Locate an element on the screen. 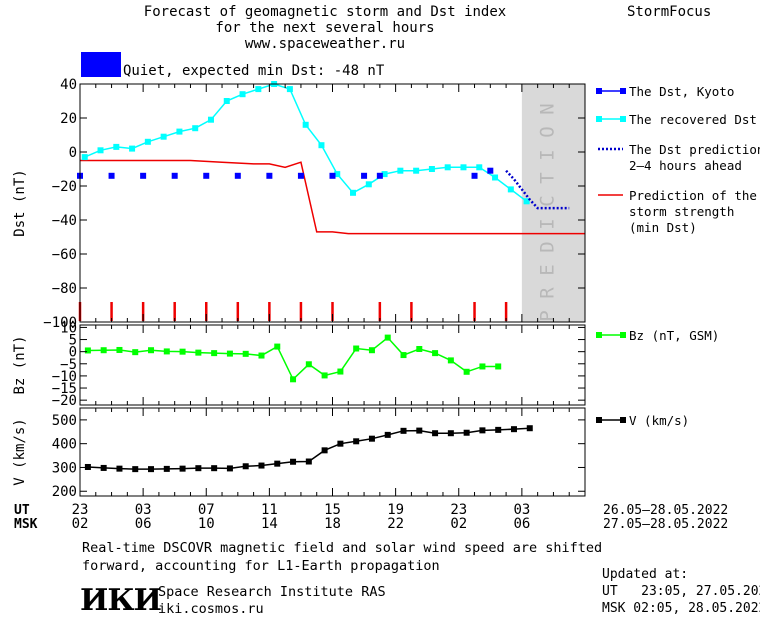  dst-prediction-line is located at coordinates (537, 189).